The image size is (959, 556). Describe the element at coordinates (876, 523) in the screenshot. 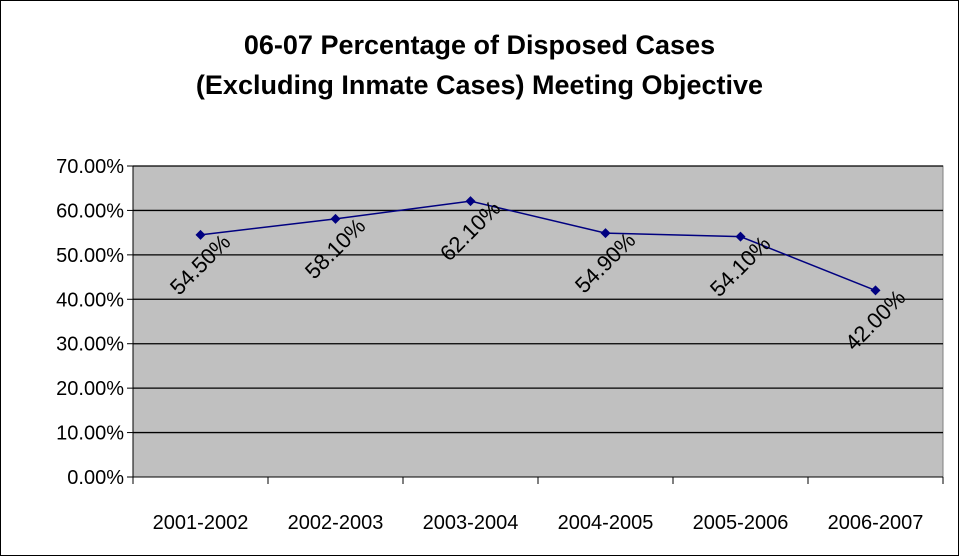

I see `x-tick-label: 2006-2007` at that location.